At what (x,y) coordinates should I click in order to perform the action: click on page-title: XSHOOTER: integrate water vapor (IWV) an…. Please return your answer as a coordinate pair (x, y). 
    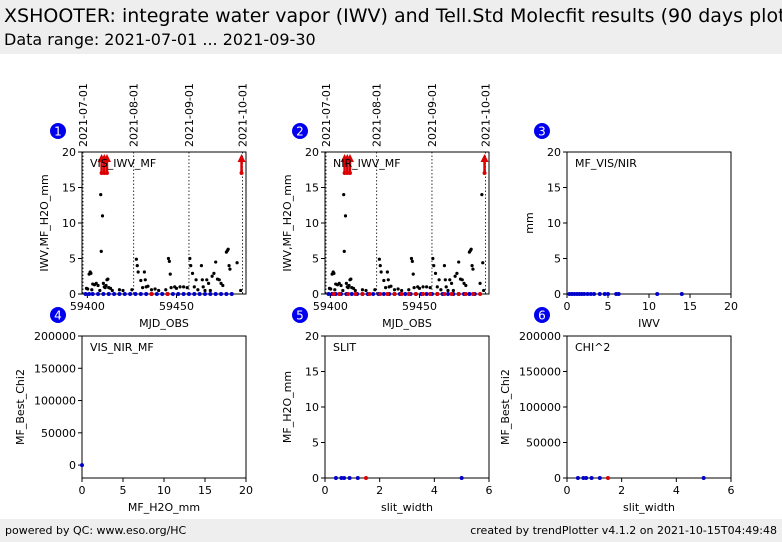
    Looking at the image, I should click on (393, 16).